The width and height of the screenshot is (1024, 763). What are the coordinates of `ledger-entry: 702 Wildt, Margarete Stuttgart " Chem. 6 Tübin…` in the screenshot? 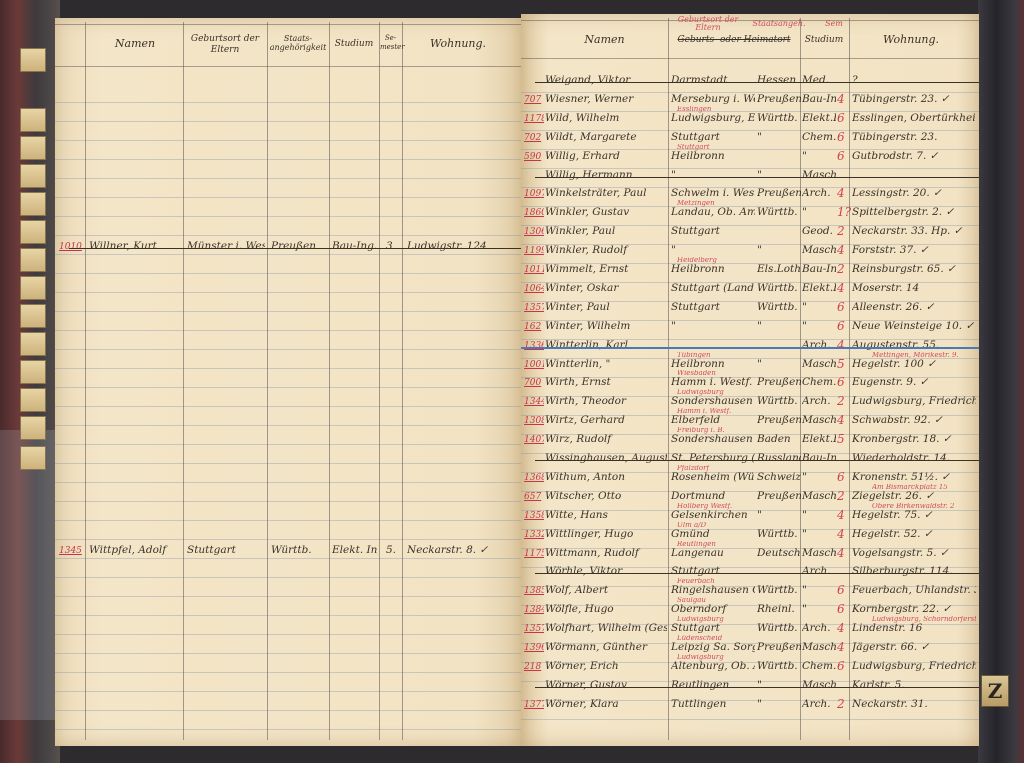 It's located at (750, 137).